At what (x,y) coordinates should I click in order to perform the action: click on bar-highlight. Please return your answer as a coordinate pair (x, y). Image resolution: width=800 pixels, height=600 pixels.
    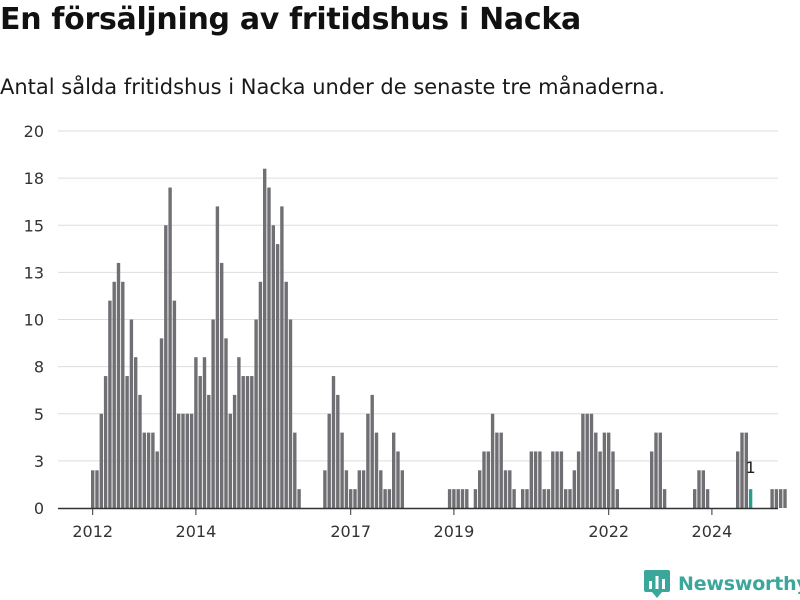
    Looking at the image, I should click on (750, 498).